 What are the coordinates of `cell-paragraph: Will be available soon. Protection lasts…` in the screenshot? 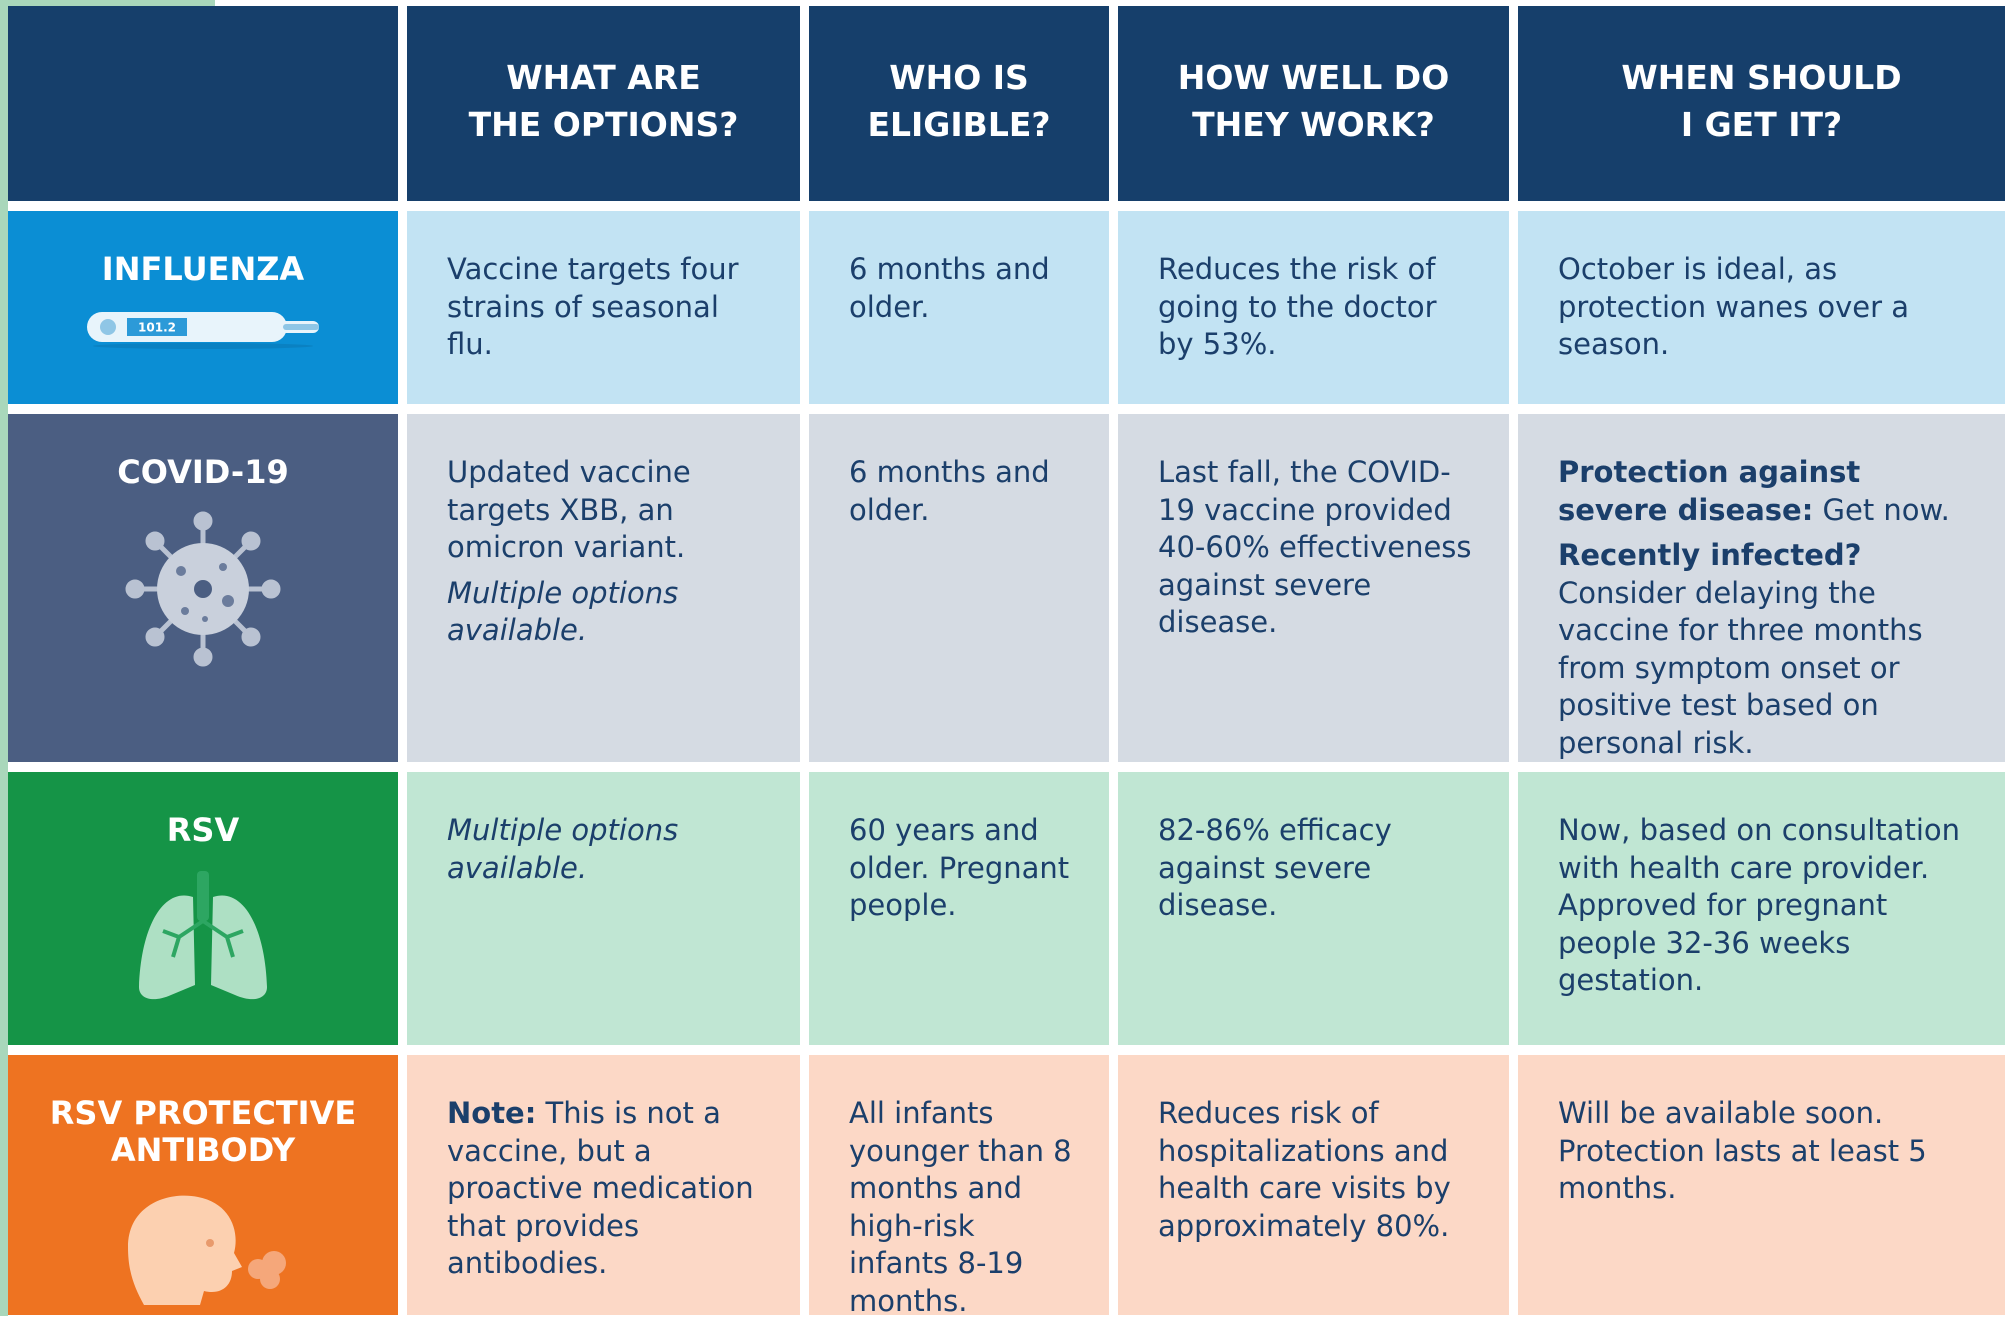 It's located at (1766, 1151).